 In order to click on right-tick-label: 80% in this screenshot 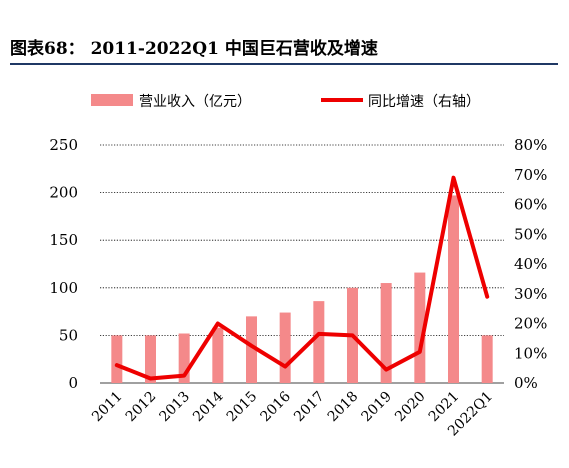, I will do `click(530, 145)`.